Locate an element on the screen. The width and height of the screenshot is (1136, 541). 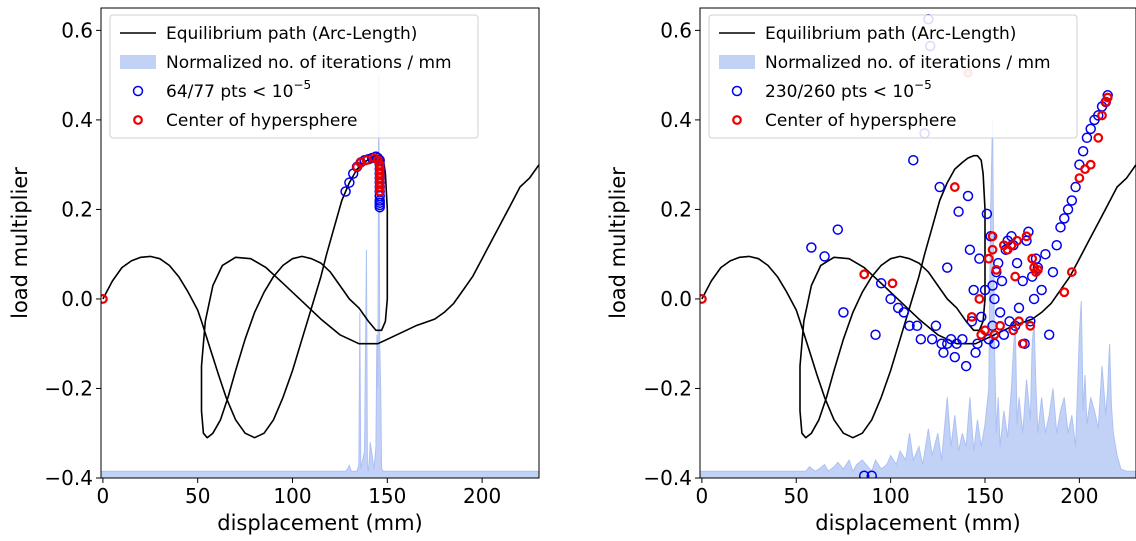
legend-box is located at coordinates (893, 76).